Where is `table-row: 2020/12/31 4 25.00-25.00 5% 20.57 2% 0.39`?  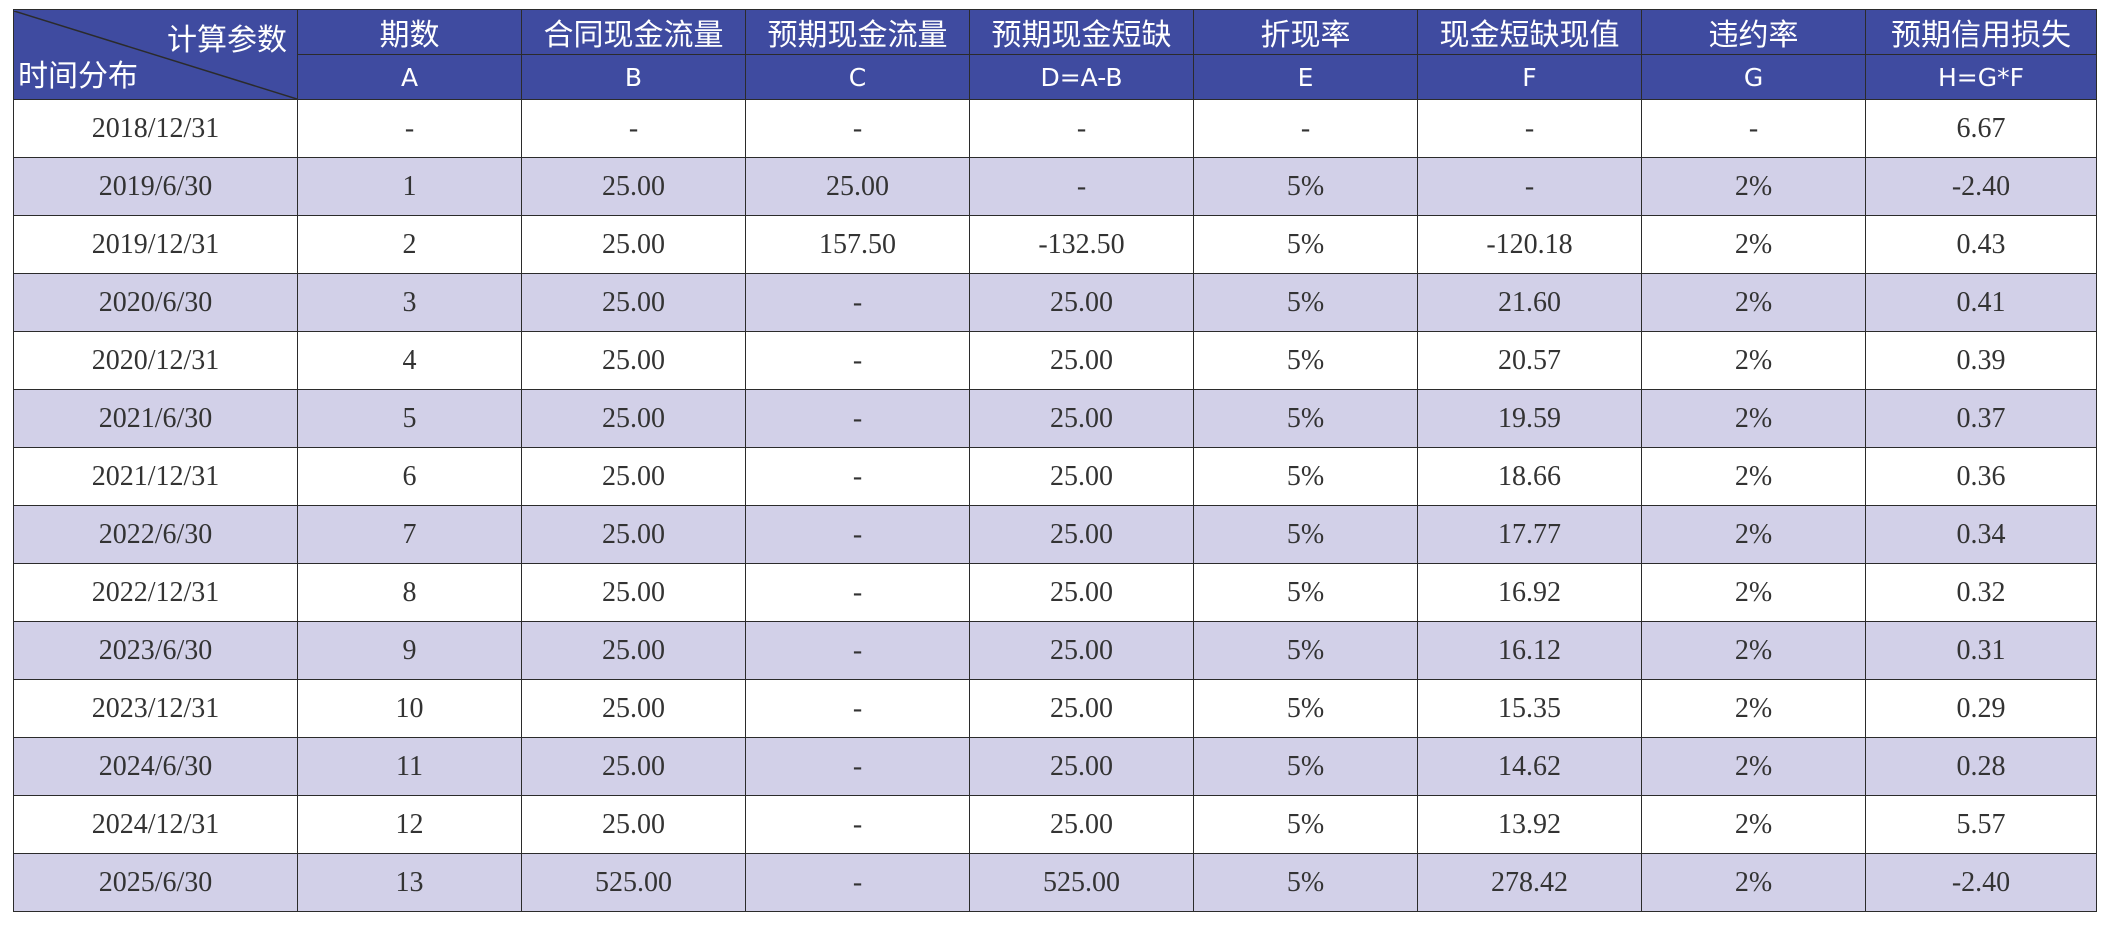
table-row: 2020/12/31 4 25.00-25.00 5% 20.57 2% 0.39 is located at coordinates (1055, 360).